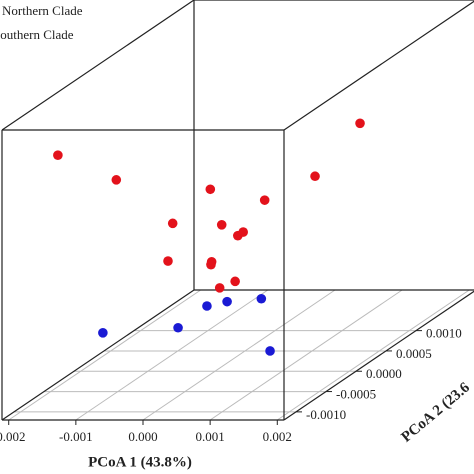  Describe the element at coordinates (142, 436) in the screenshot. I see `x-tick-label: 0.000` at that location.